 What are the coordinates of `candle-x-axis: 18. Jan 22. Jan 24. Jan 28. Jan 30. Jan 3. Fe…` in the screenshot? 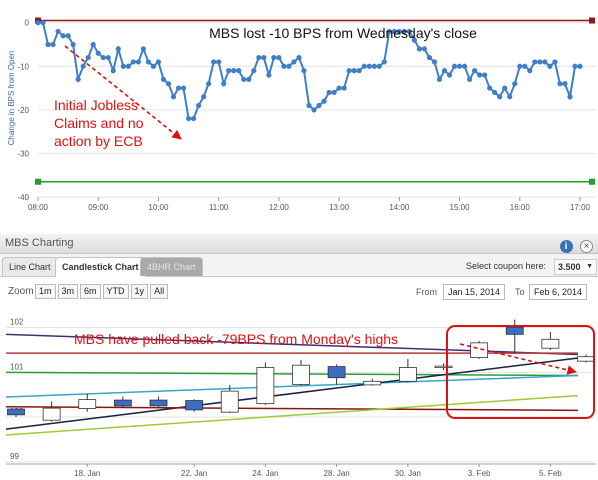 It's located at (318, 471).